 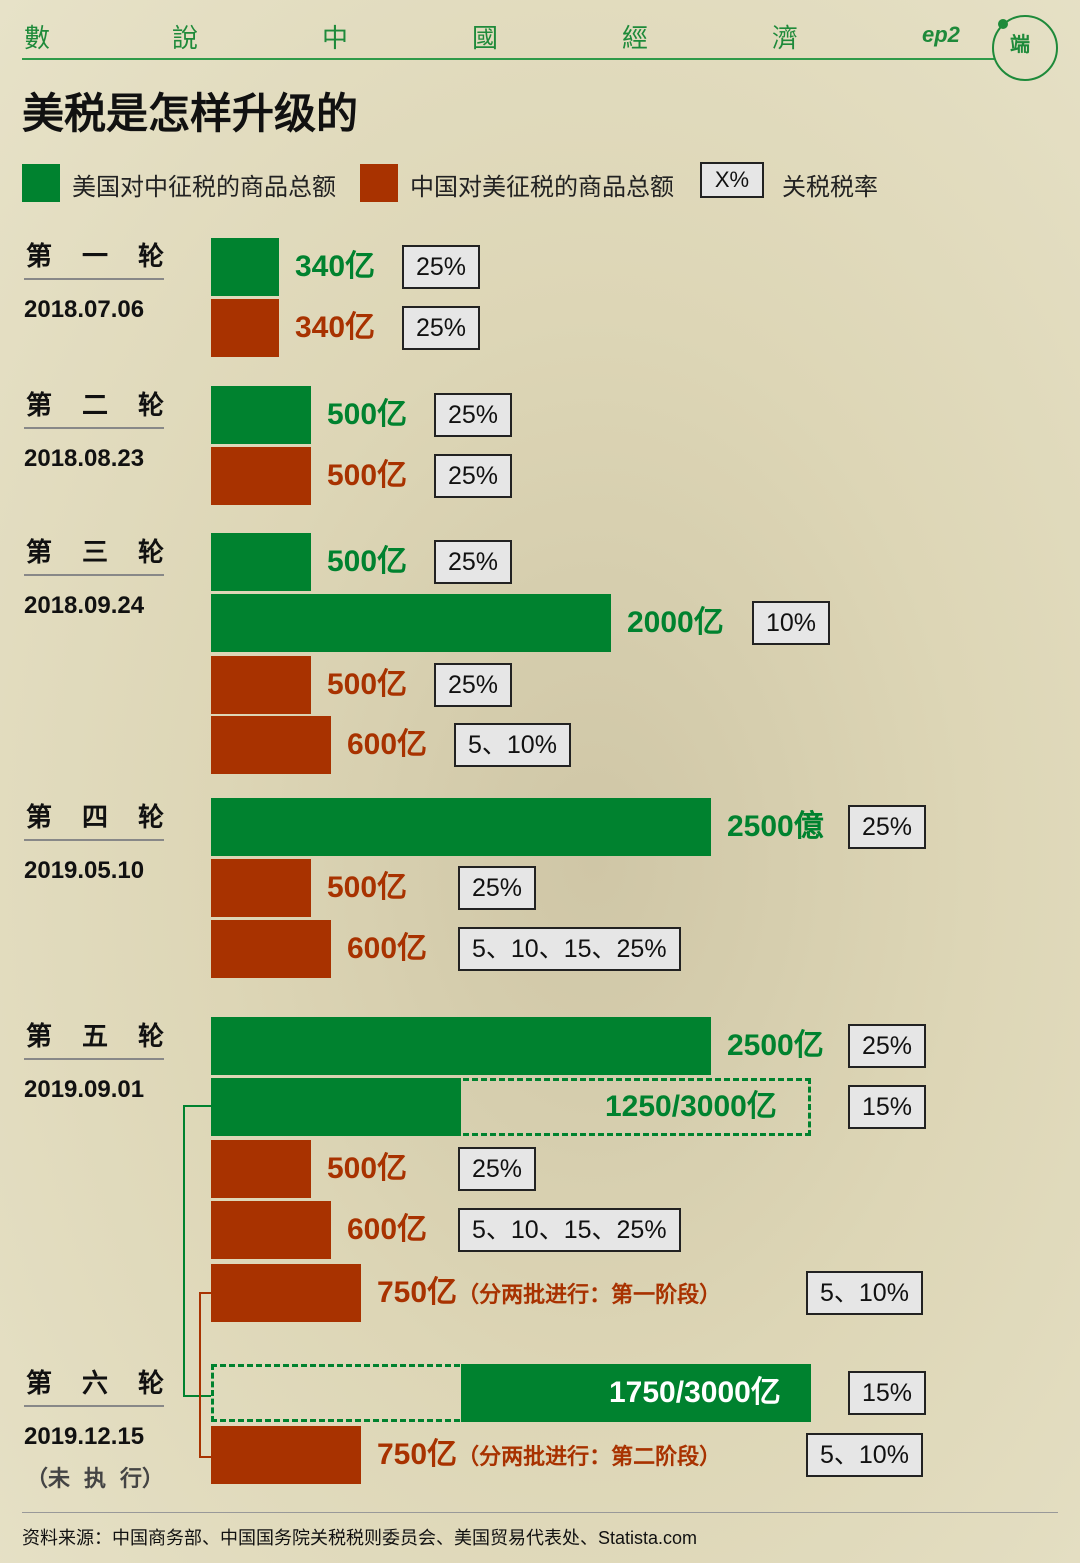 I want to click on round-date: 2018.08.23, so click(x=84, y=458).